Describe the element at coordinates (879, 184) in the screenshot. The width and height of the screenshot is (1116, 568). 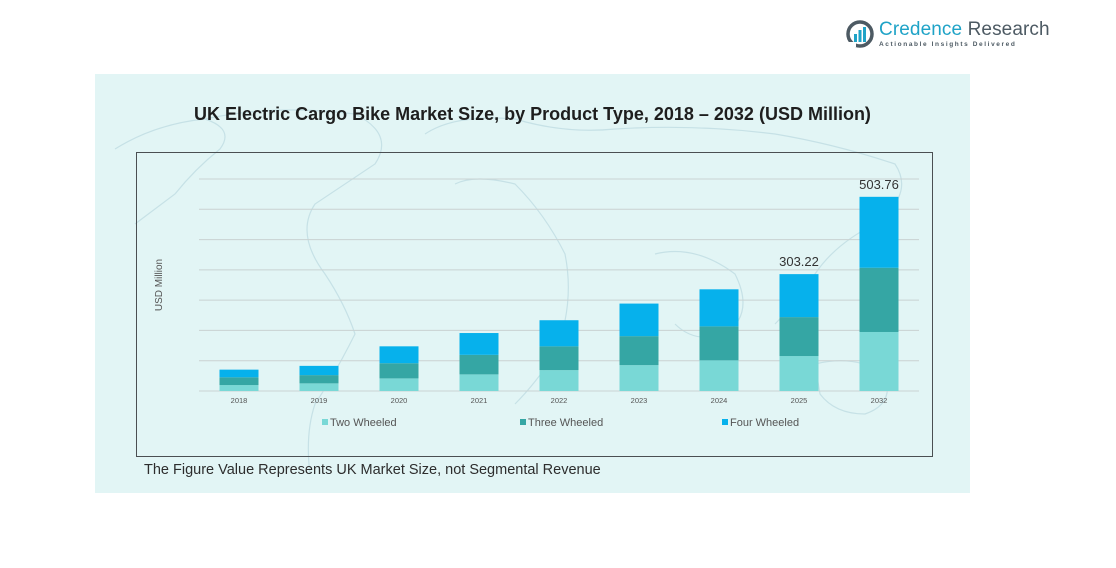
I see `data-label: 503.76` at that location.